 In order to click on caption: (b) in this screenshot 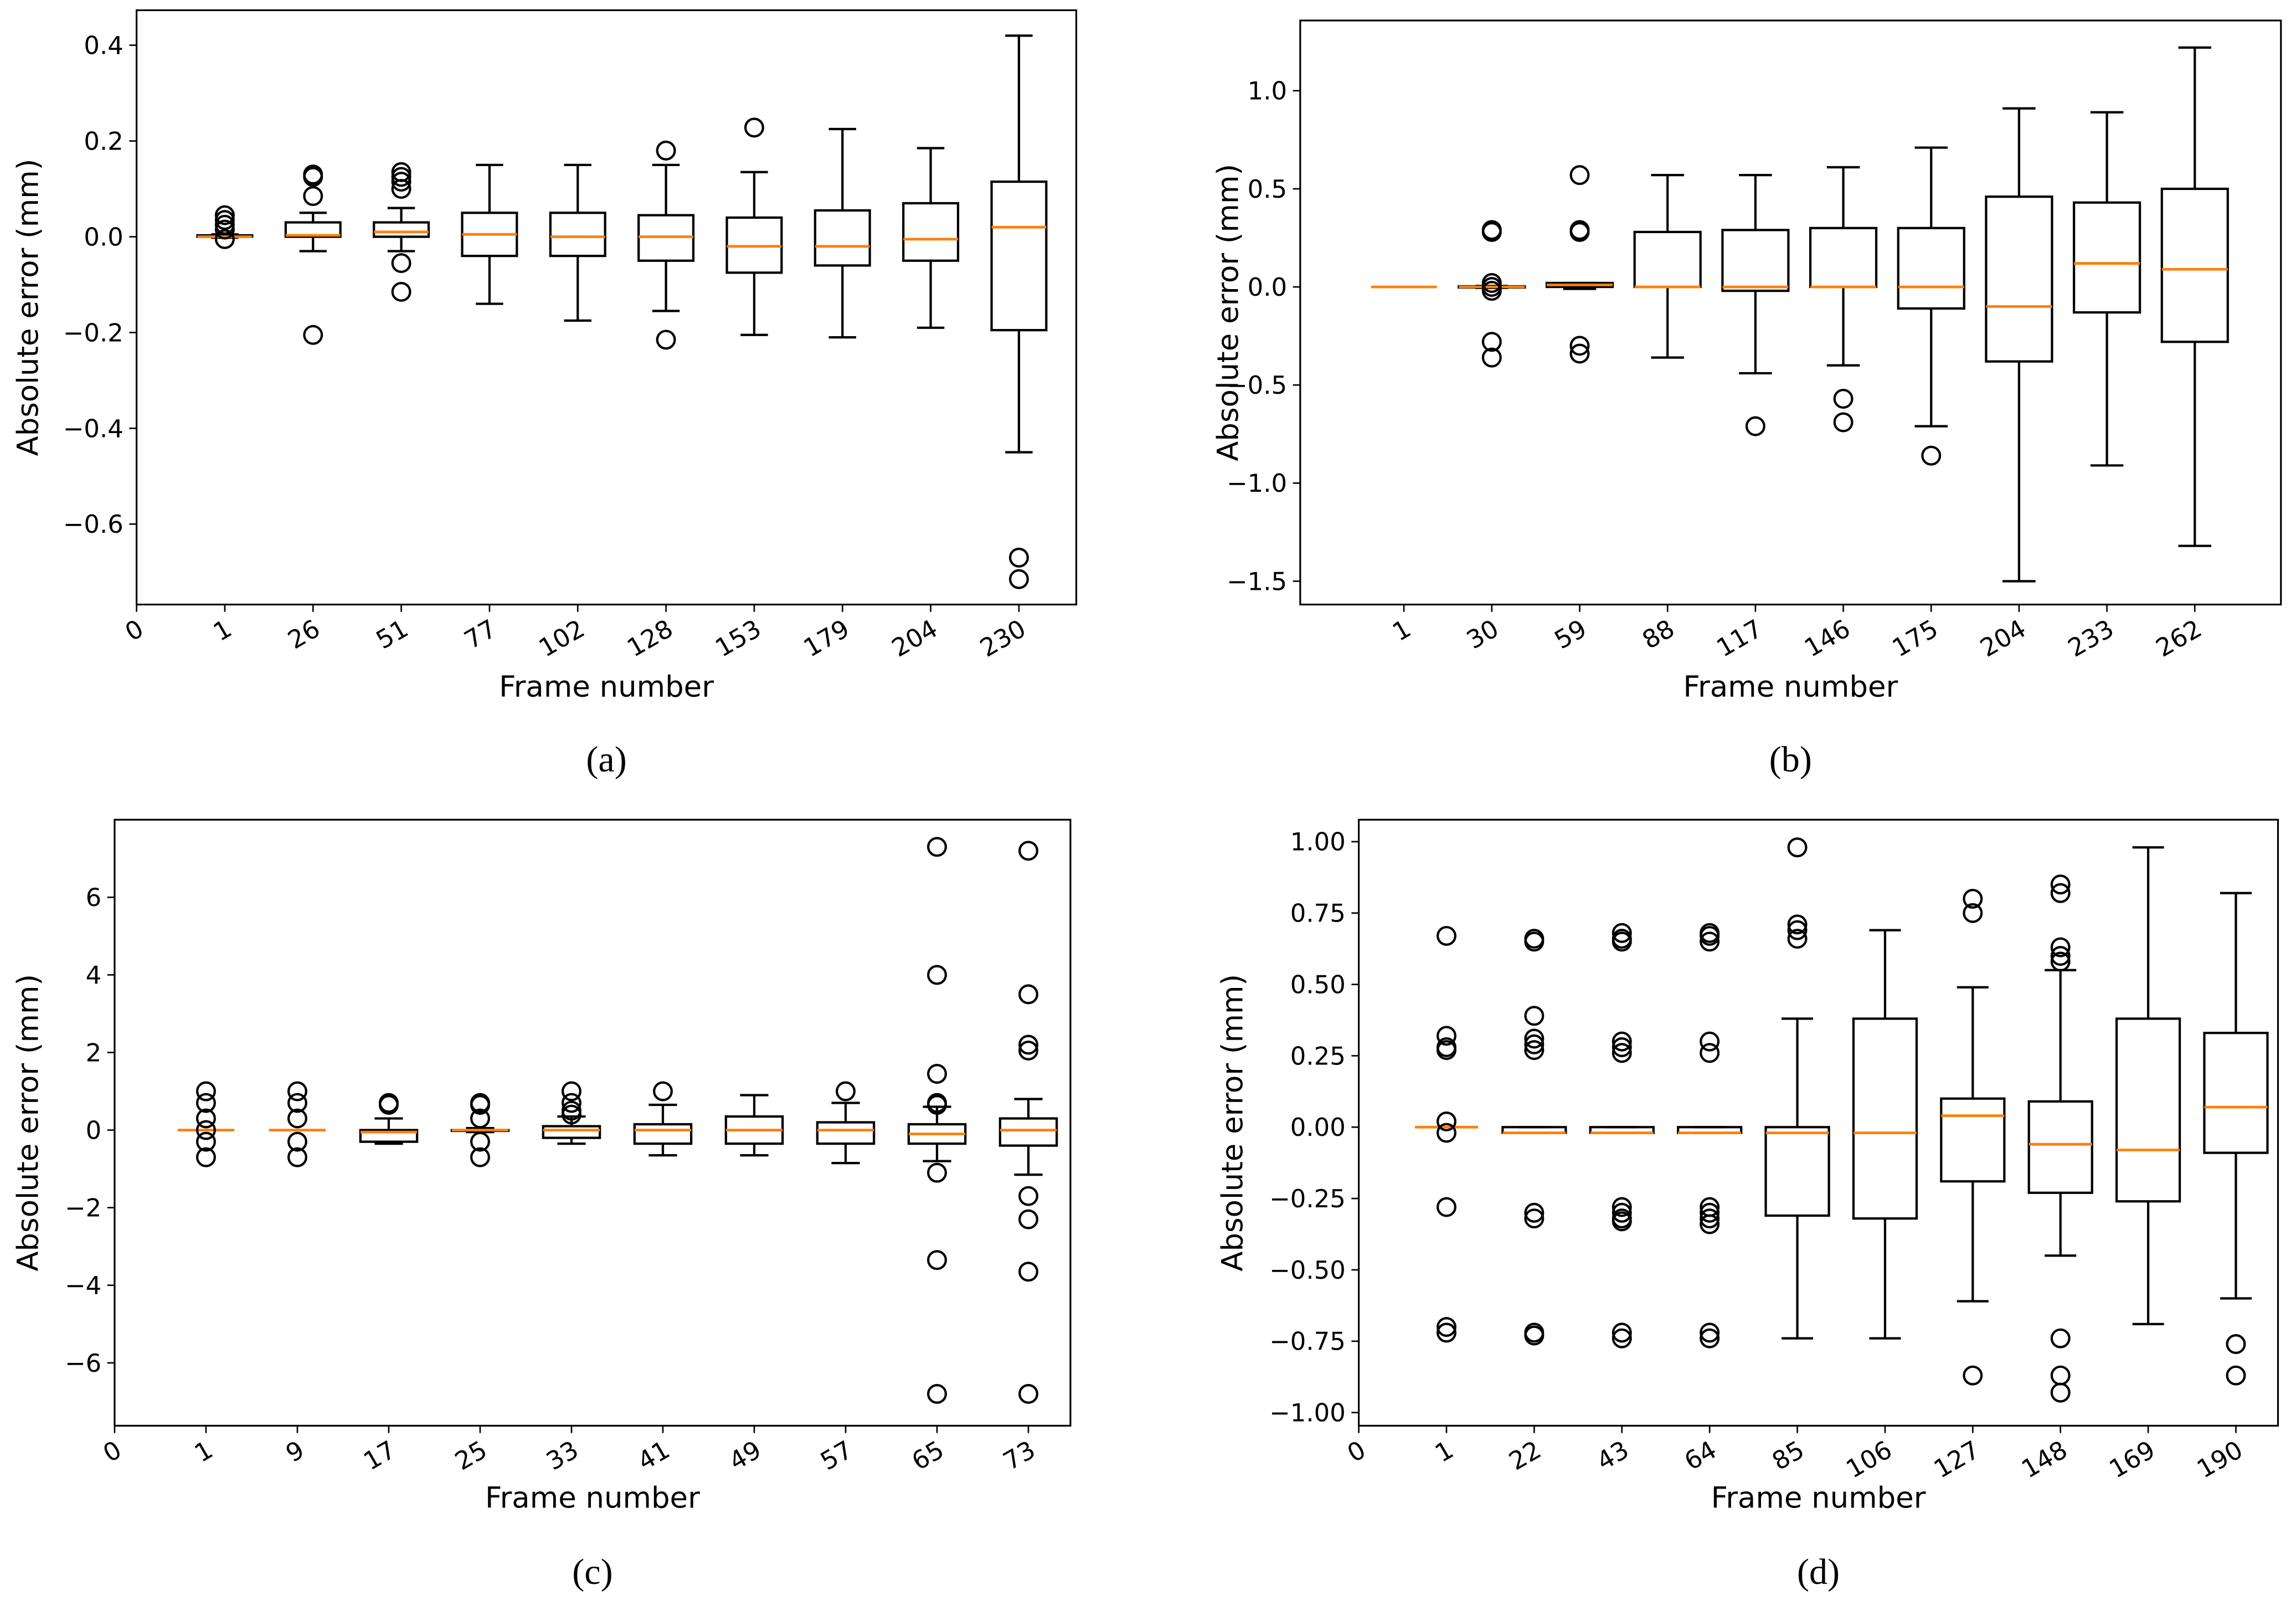, I will do `click(1790, 759)`.